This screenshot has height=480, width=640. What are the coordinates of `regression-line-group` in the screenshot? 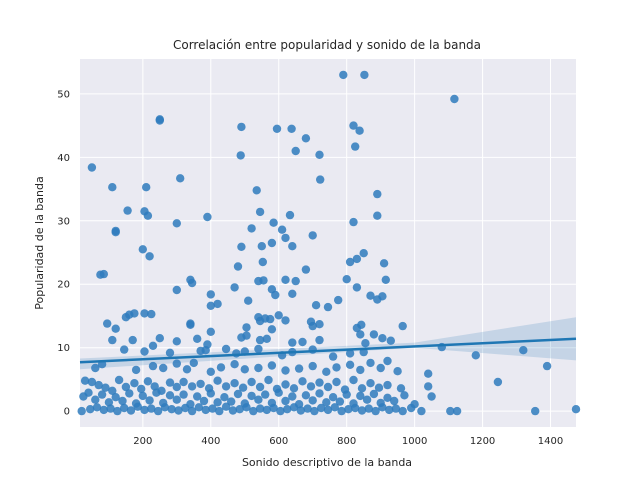 It's located at (328, 350).